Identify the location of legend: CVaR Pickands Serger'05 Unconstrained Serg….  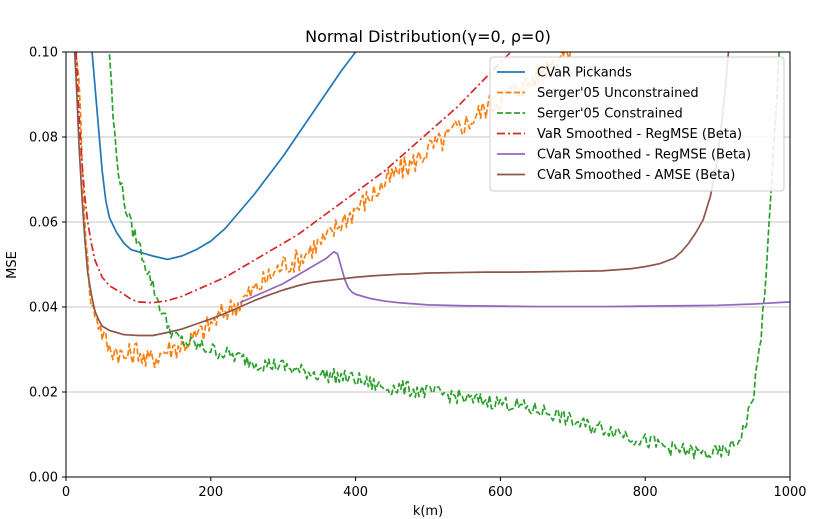
(637, 124).